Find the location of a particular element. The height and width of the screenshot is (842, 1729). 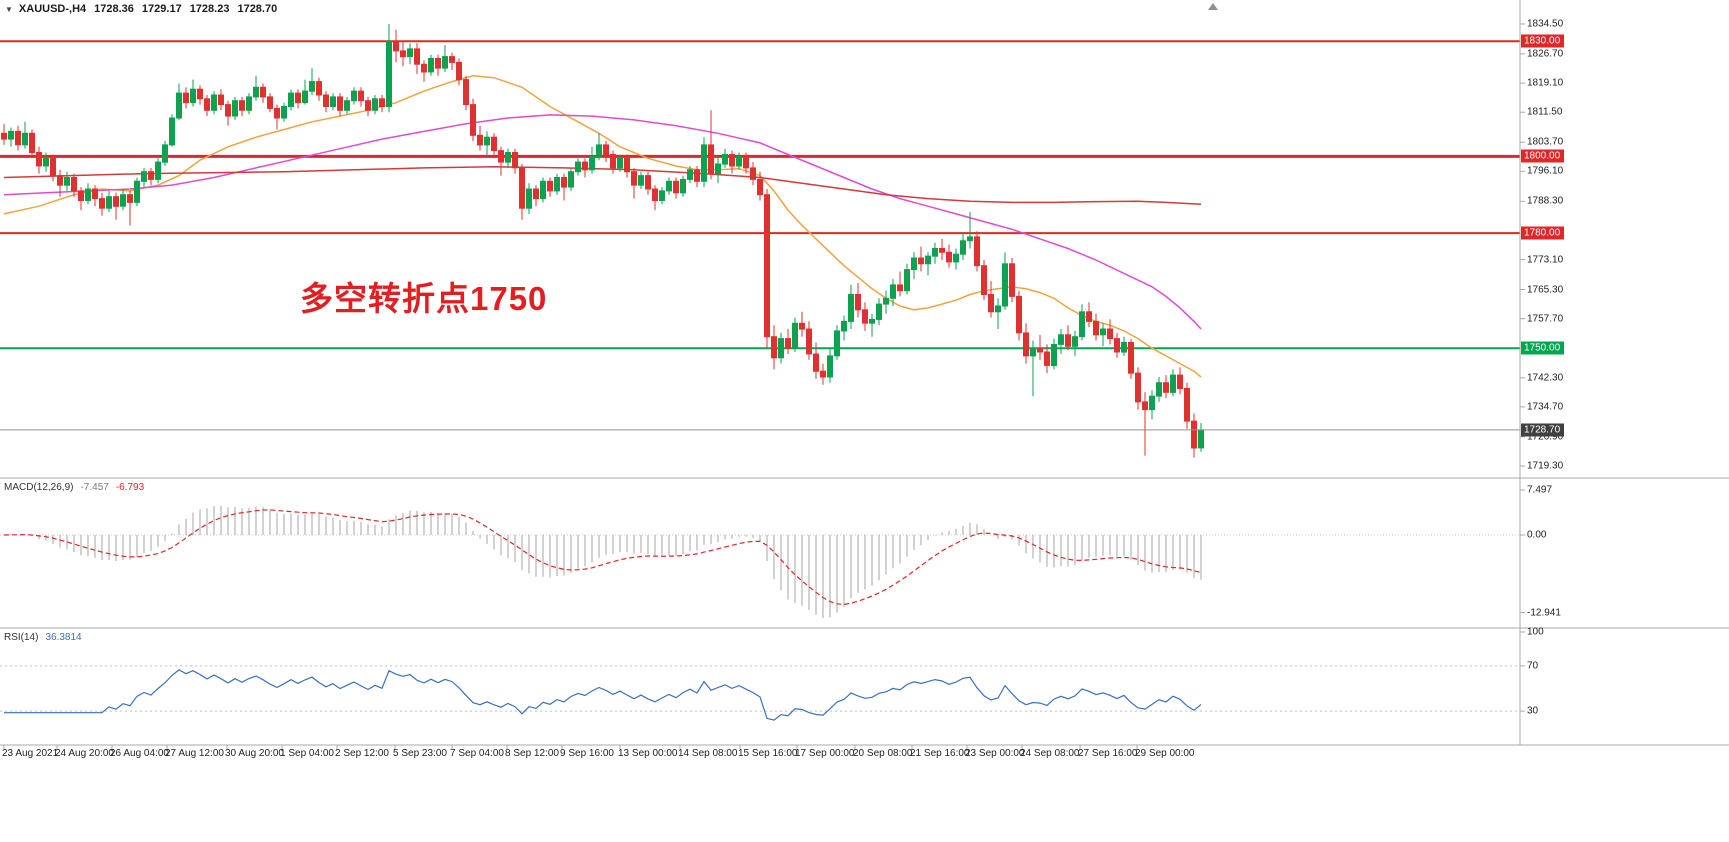

symbol-quicknav-icon: ▼ is located at coordinates (9, 9).